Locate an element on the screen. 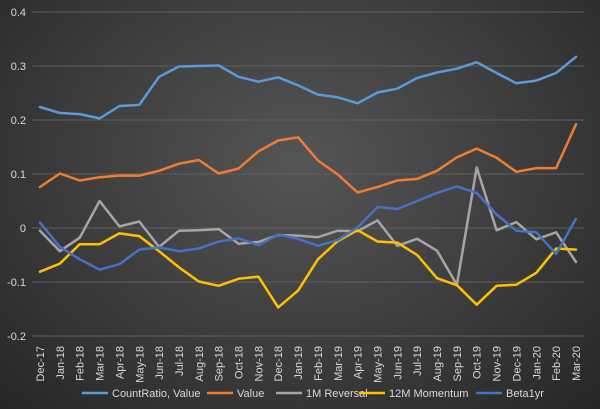 This screenshot has width=600, height=409. y-tick-label: 0.2 is located at coordinates (18, 121).